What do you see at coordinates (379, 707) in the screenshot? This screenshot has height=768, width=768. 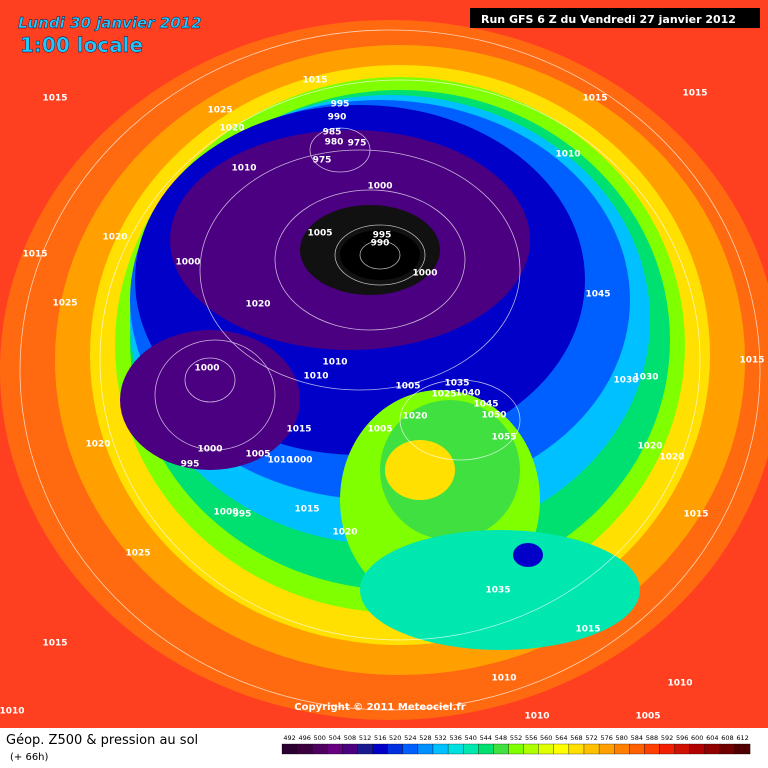 I see `copyright: Copyright © 2011 Meteociel.fr` at bounding box center [379, 707].